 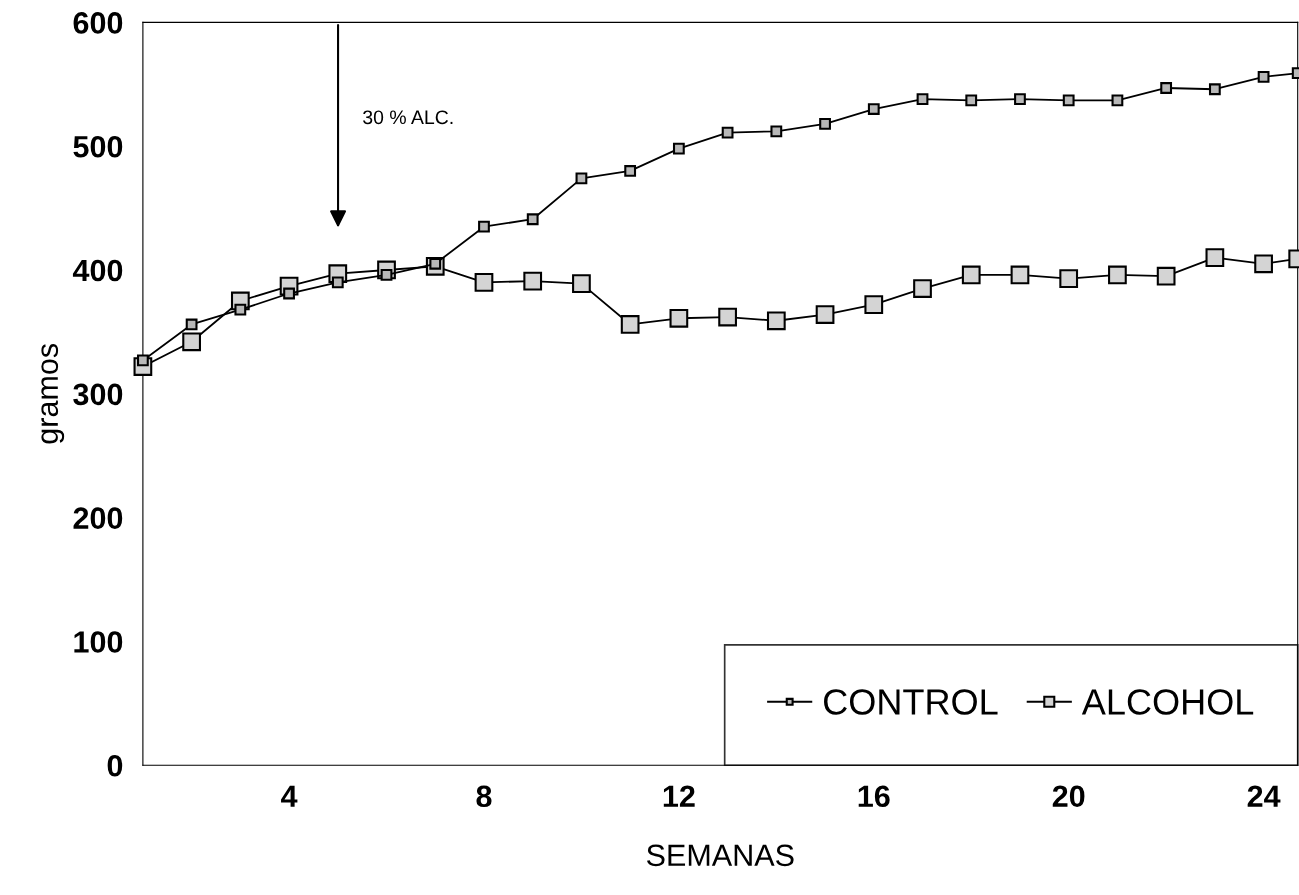 I want to click on y-axis-title: gramos, so click(x=53, y=393).